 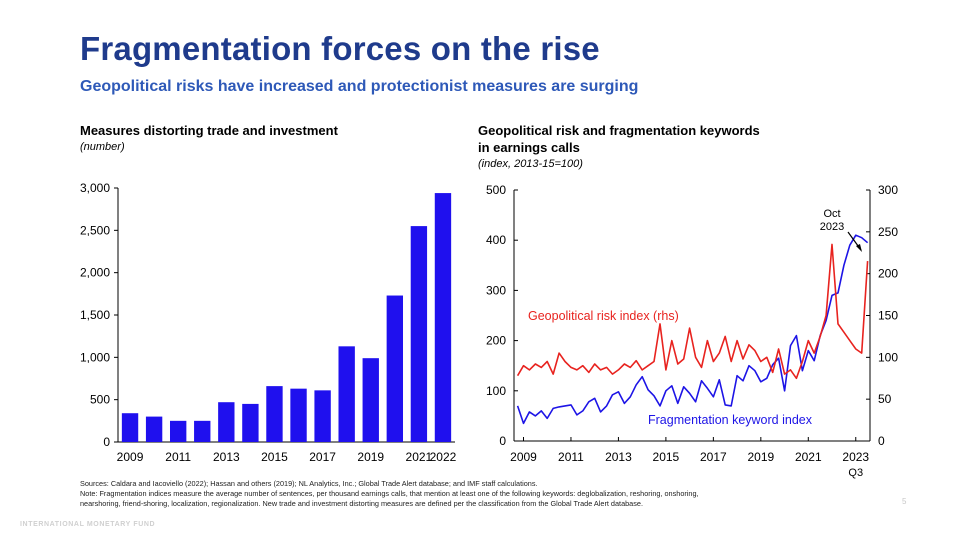 What do you see at coordinates (274, 414) in the screenshot?
I see `bar-2015` at bounding box center [274, 414].